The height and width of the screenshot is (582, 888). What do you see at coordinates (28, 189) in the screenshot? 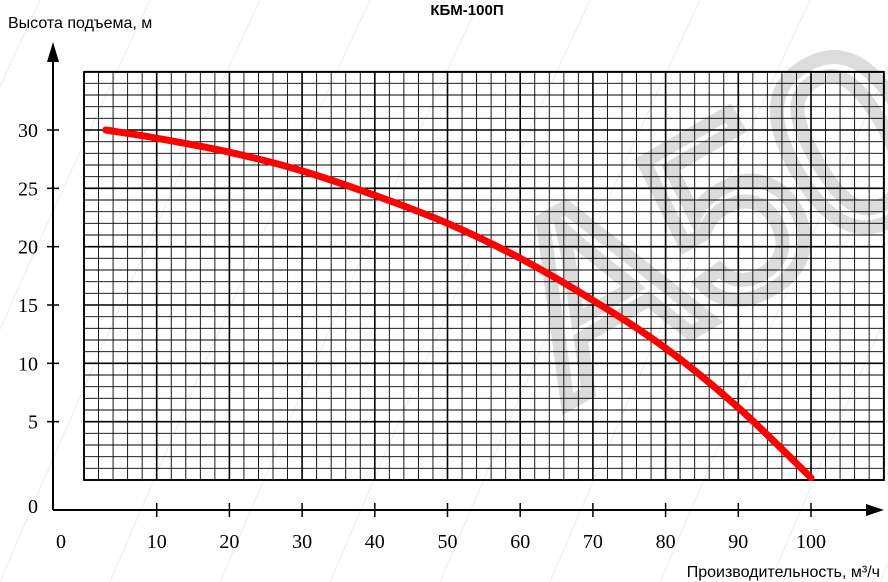
I see `y-tick-label: 25` at bounding box center [28, 189].